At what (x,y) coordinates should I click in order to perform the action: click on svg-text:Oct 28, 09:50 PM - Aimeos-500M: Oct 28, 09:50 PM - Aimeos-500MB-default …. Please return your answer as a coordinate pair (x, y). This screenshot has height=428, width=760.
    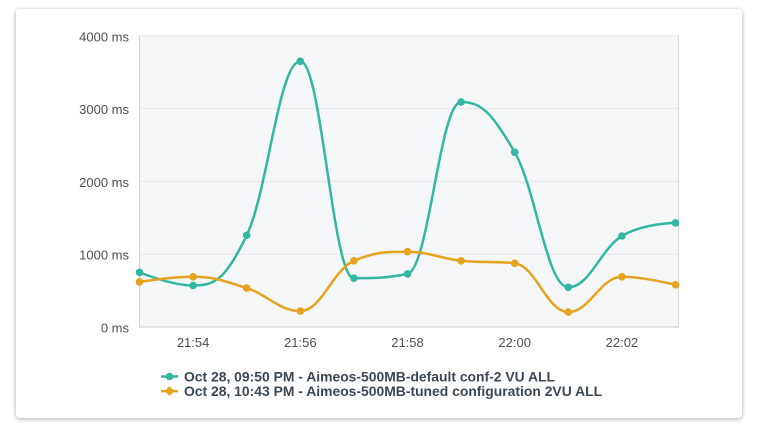
    Looking at the image, I should click on (370, 376).